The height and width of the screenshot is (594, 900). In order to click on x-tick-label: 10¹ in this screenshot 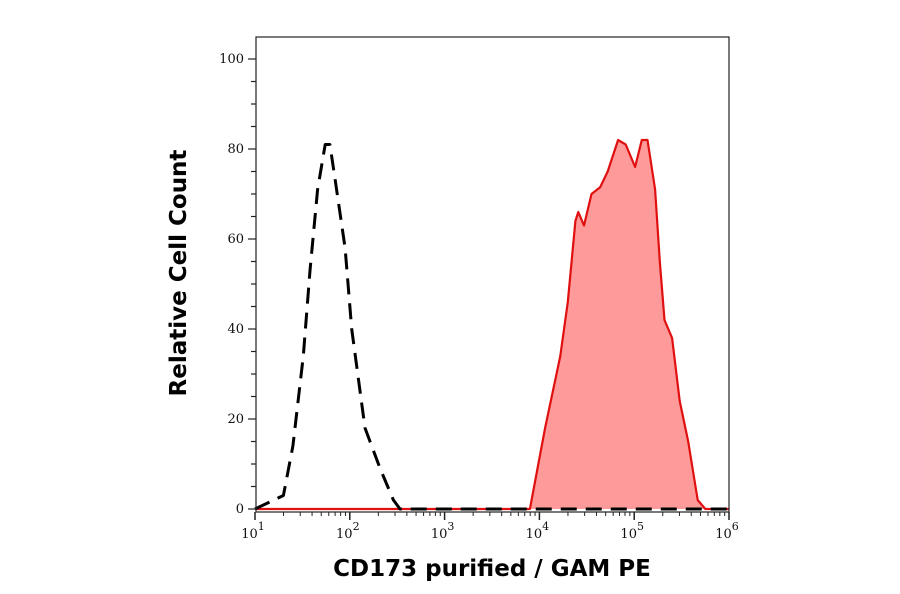, I will do `click(253, 531)`.